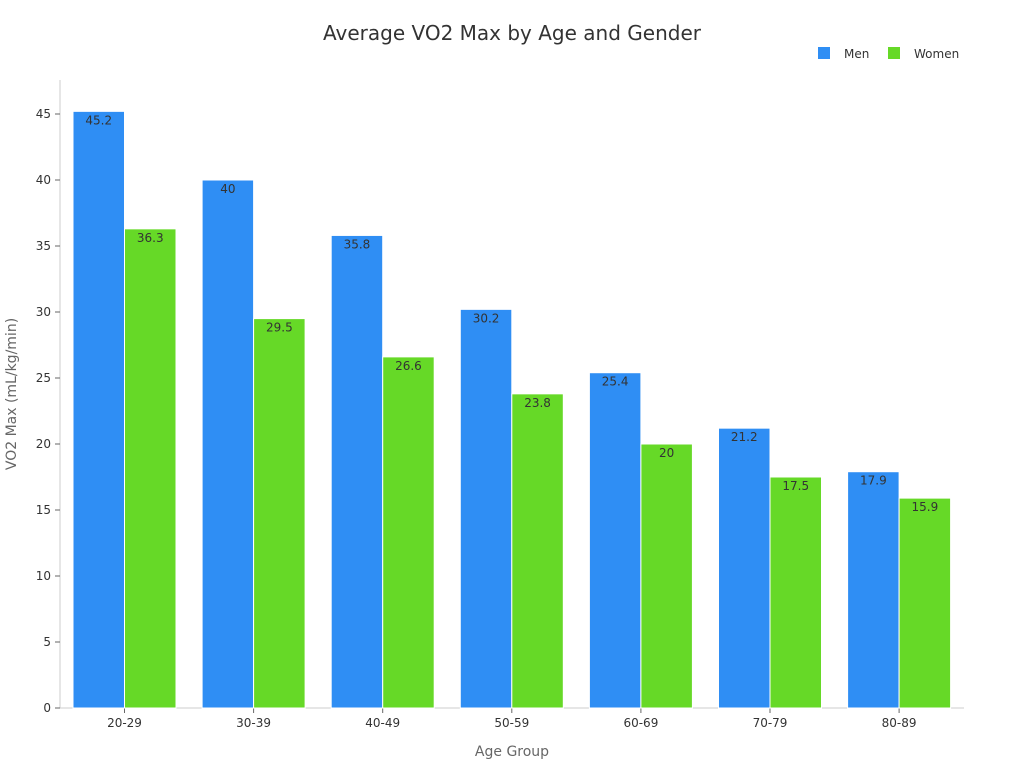 The image size is (1024, 768). Describe the element at coordinates (43, 246) in the screenshot. I see `y-tick-label: 35` at that location.